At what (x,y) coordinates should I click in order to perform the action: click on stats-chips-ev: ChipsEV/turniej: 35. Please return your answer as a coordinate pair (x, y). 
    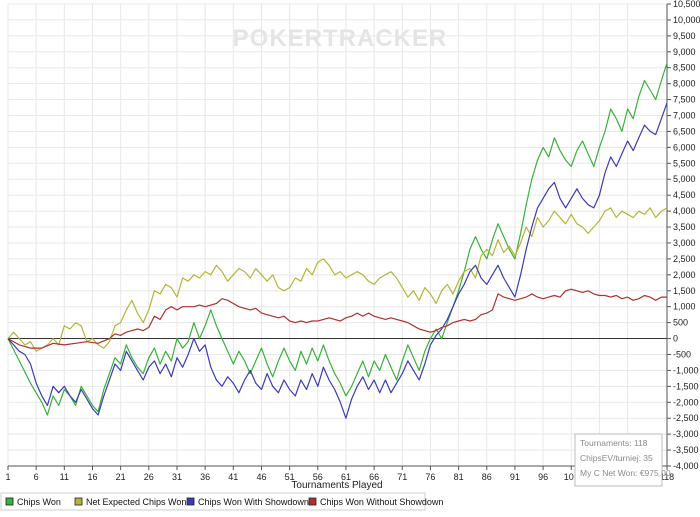
    Looking at the image, I should click on (616, 458).